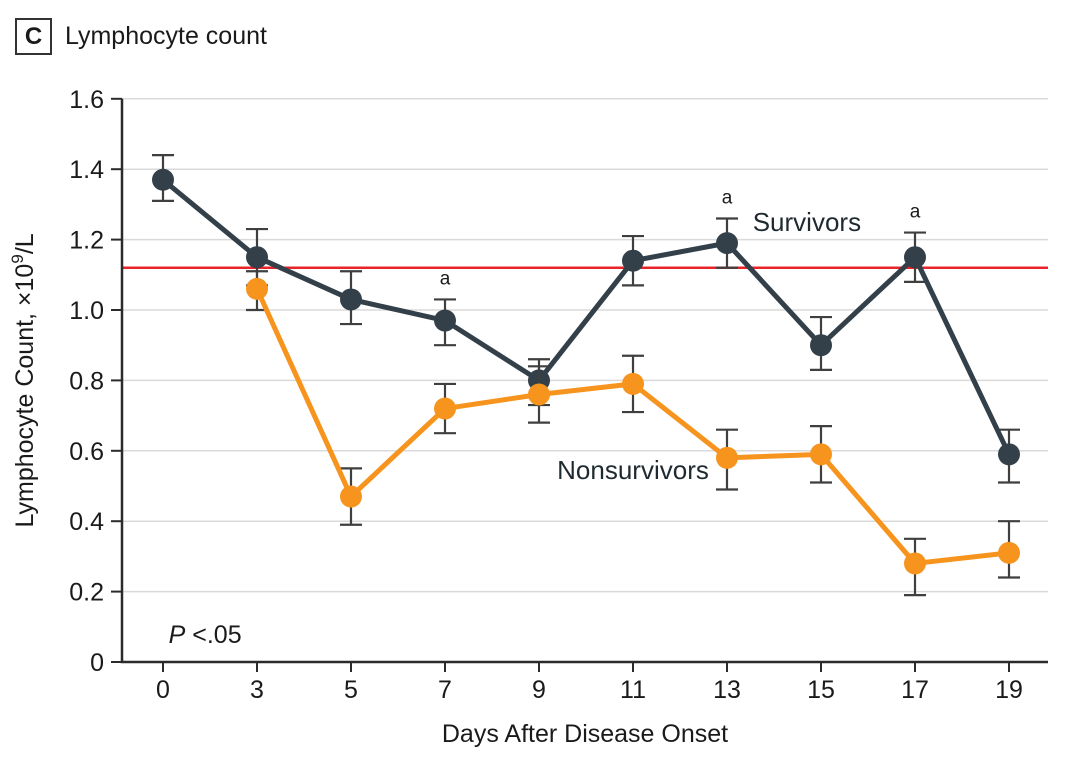  I want to click on y-tick-label: 1.2, so click(86, 241).